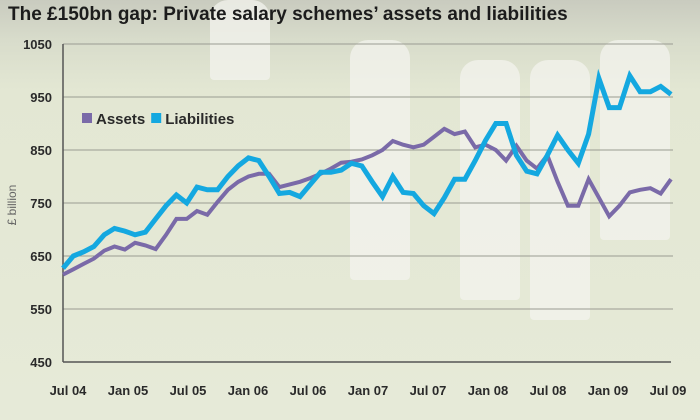 Image resolution: width=700 pixels, height=420 pixels. What do you see at coordinates (156, 118) in the screenshot?
I see `legend-swatch-liabilities` at bounding box center [156, 118].